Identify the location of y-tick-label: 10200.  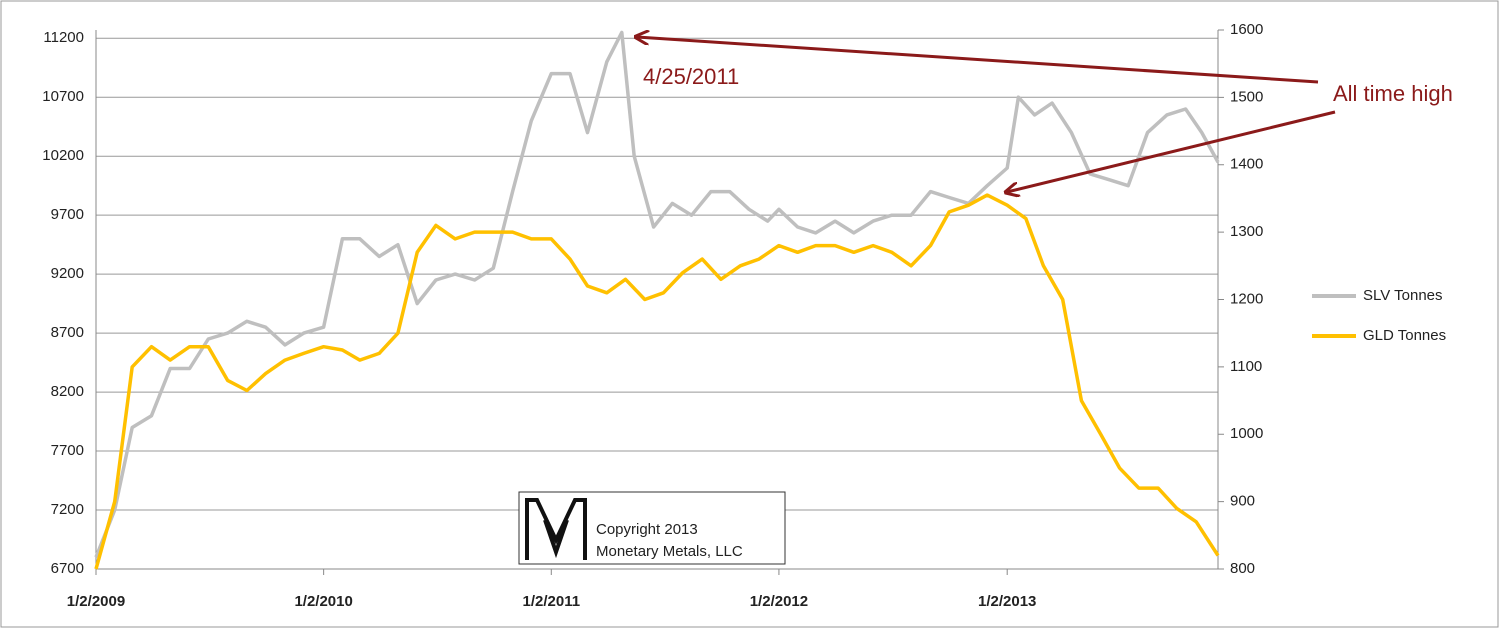
(63, 155).